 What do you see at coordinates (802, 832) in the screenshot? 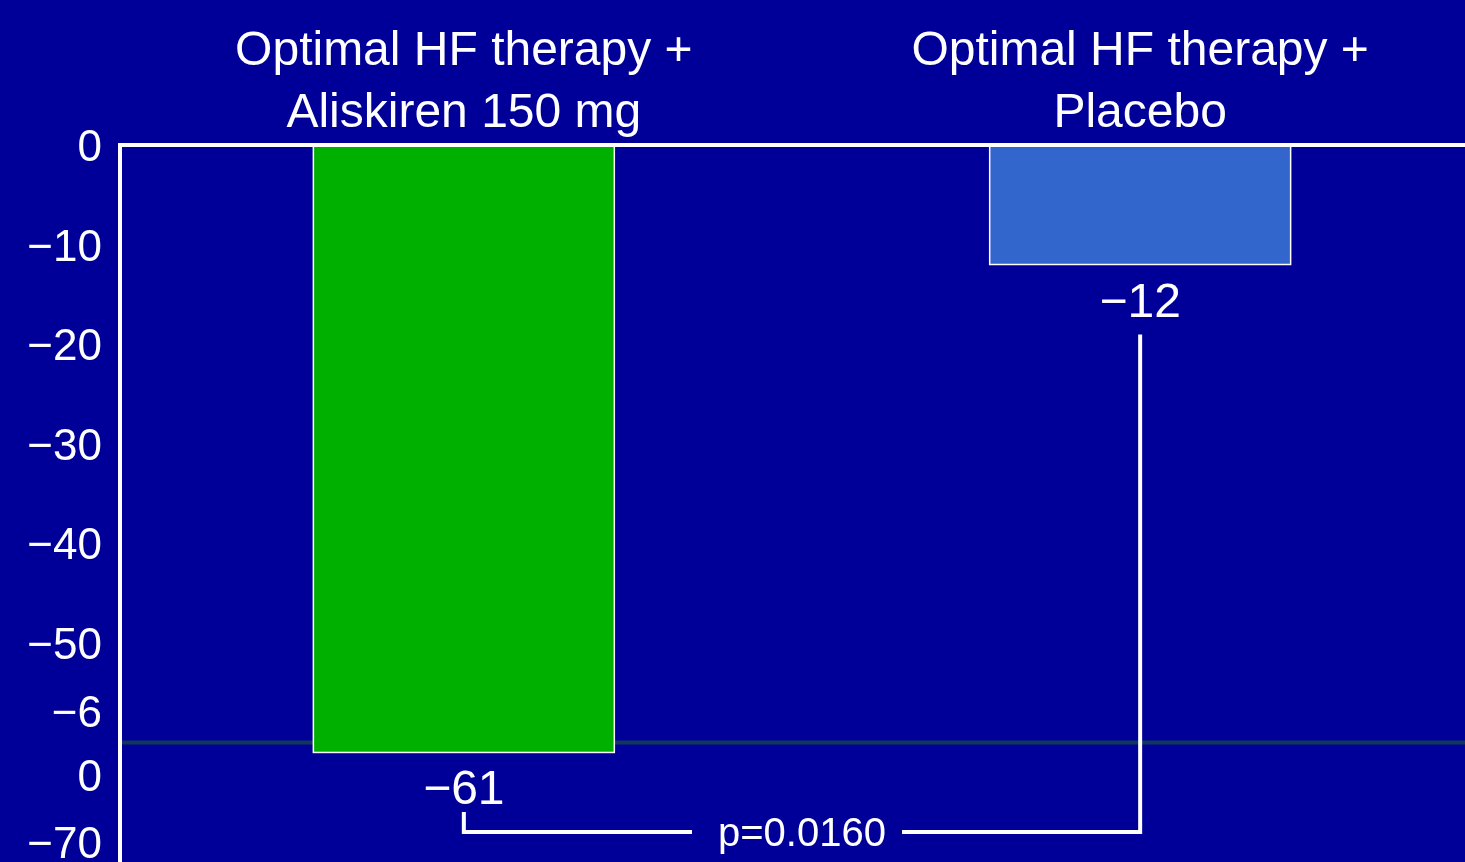
I see `annotation: p=0.0160` at bounding box center [802, 832].